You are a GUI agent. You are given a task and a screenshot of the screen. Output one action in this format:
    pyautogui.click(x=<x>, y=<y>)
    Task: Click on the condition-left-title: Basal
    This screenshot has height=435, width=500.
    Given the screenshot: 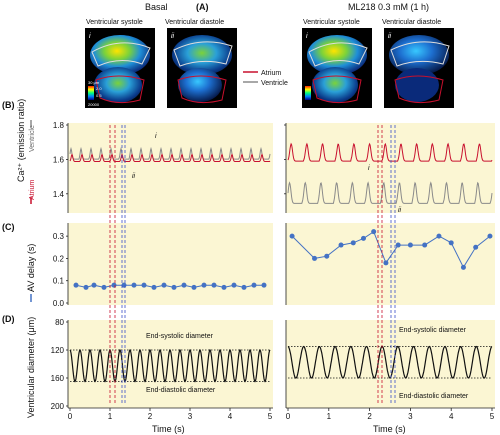 What is the action you would take?
    pyautogui.click(x=156, y=7)
    